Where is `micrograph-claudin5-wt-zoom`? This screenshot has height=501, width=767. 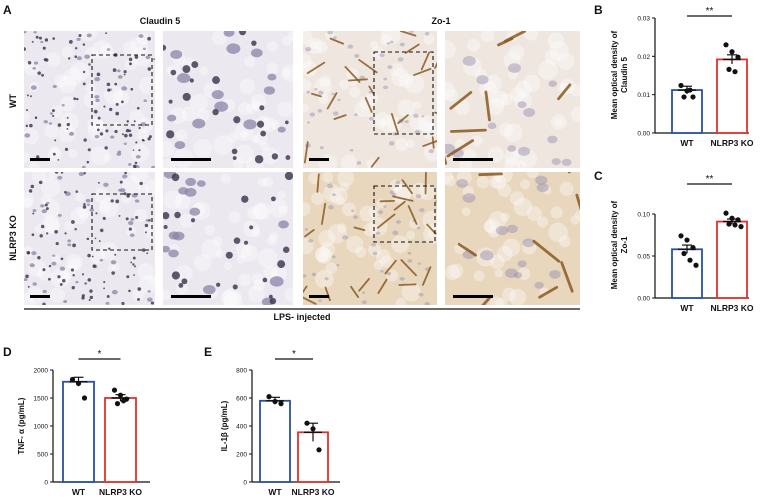
micrograph-claudin5-wt-zoom is located at coordinates (228, 99).